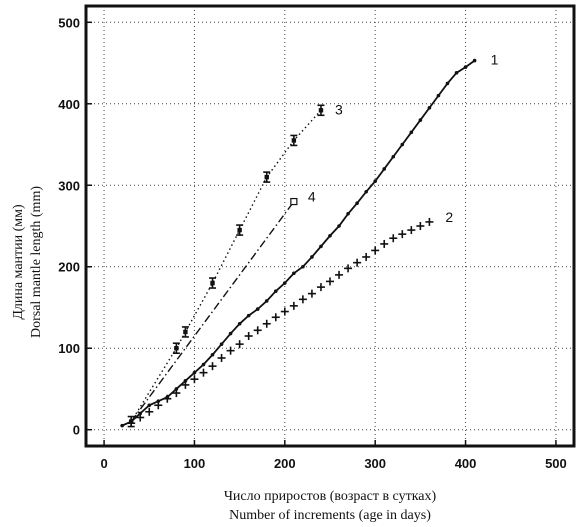 The height and width of the screenshot is (527, 576). I want to click on x-tick-label: 400, so click(466, 463).